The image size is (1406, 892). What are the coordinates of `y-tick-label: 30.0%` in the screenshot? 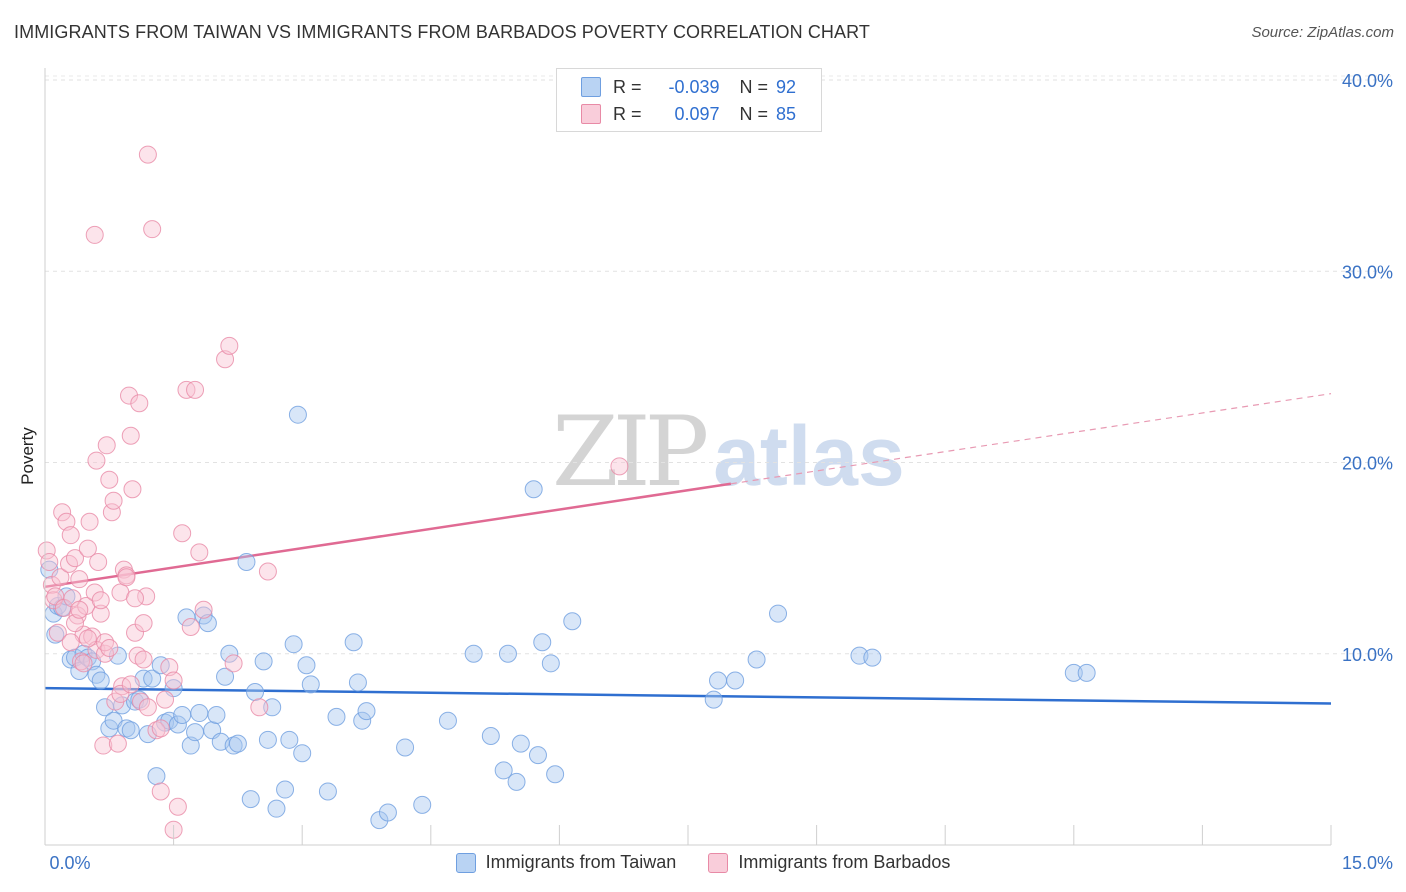 It's located at (1367, 272).